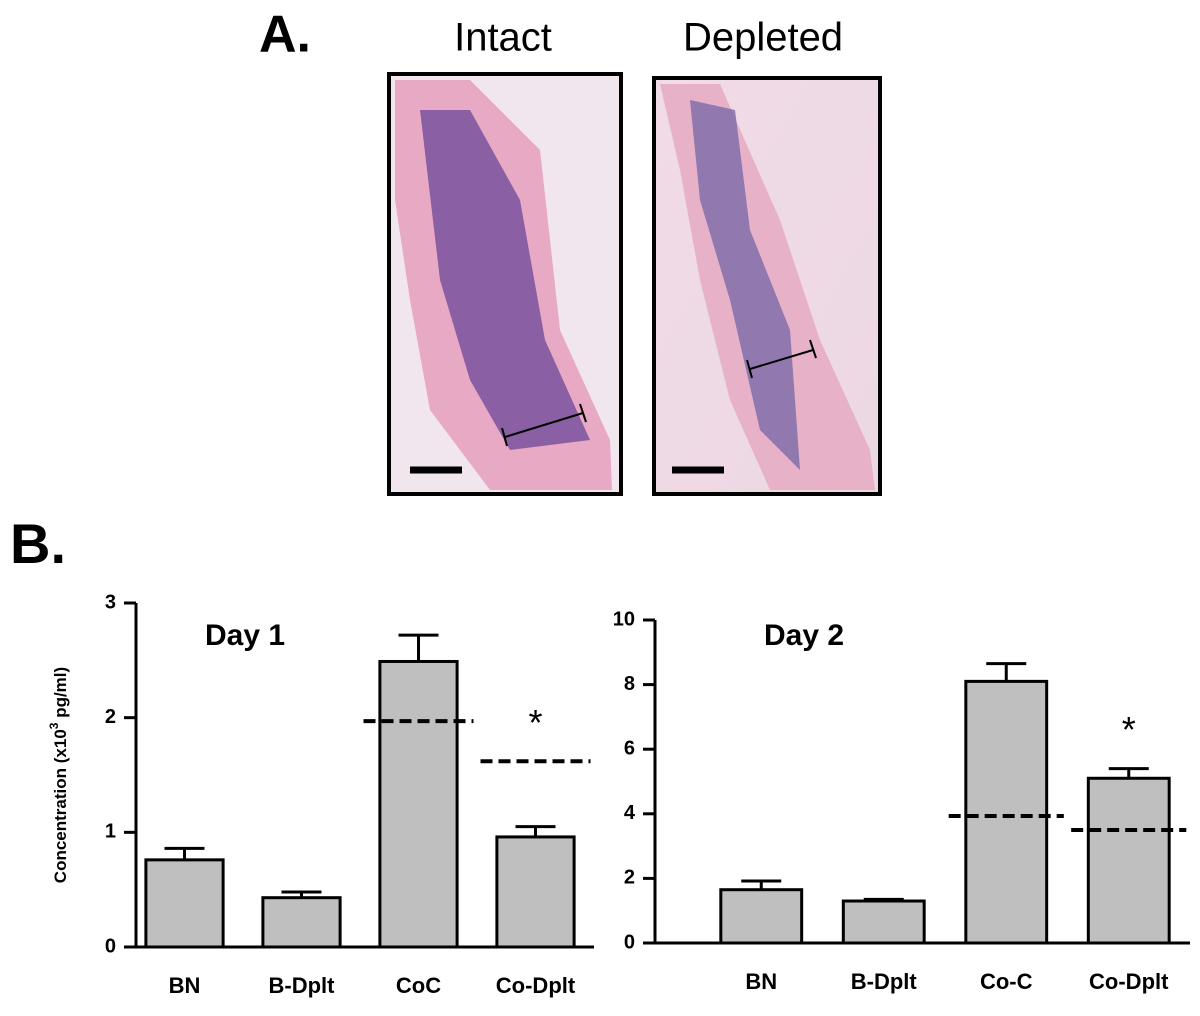 The height and width of the screenshot is (1016, 1200). Describe the element at coordinates (245, 635) in the screenshot. I see `chart-title: Day 1` at that location.